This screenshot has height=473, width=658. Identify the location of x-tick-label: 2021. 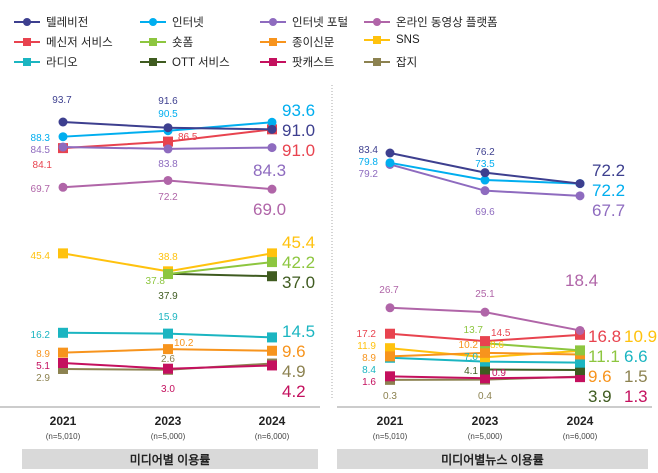
(390, 421).